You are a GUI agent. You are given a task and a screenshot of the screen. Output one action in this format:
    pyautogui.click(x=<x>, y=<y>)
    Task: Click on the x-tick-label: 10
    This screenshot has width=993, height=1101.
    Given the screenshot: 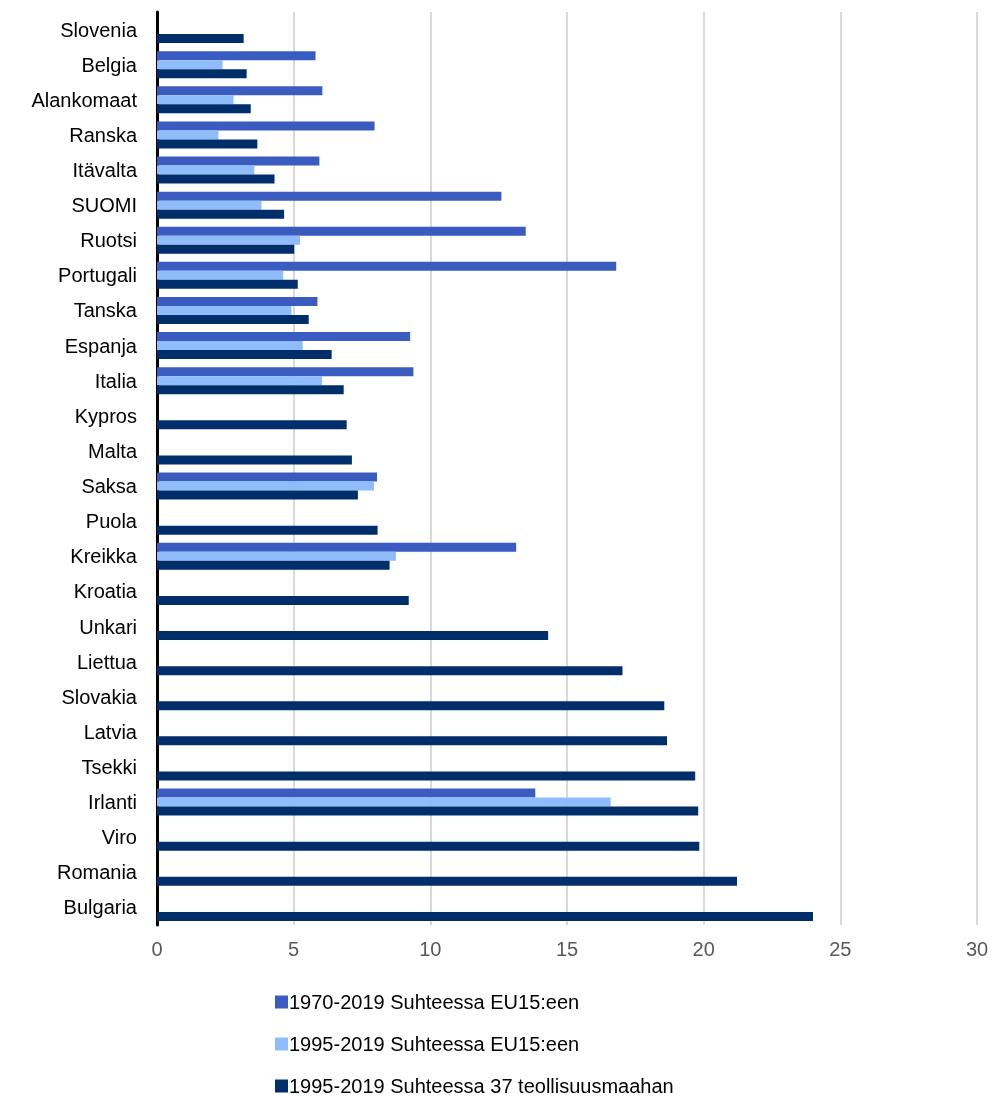 What is the action you would take?
    pyautogui.click(x=430, y=949)
    